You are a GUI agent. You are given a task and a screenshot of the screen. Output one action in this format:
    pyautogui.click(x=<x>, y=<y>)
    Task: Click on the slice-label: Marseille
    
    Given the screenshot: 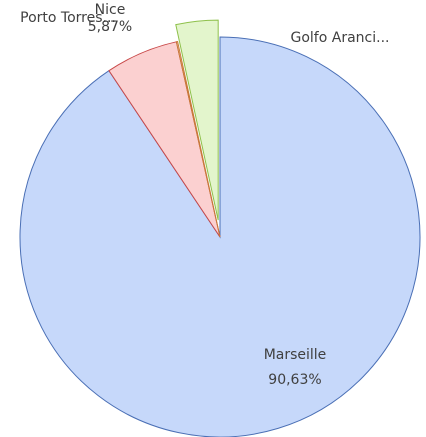 What is the action you would take?
    pyautogui.click(x=295, y=355)
    